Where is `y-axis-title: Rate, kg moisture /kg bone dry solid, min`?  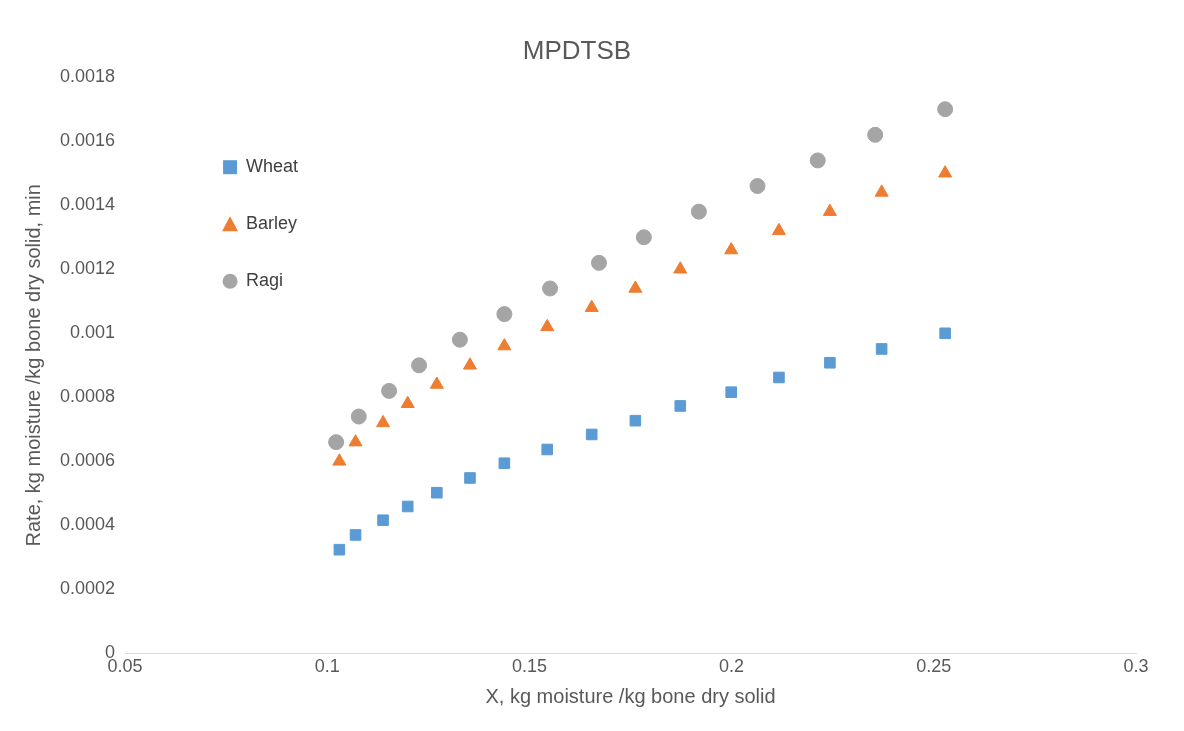 y-axis-title: Rate, kg moisture /kg bone dry solid, min is located at coordinates (32, 365).